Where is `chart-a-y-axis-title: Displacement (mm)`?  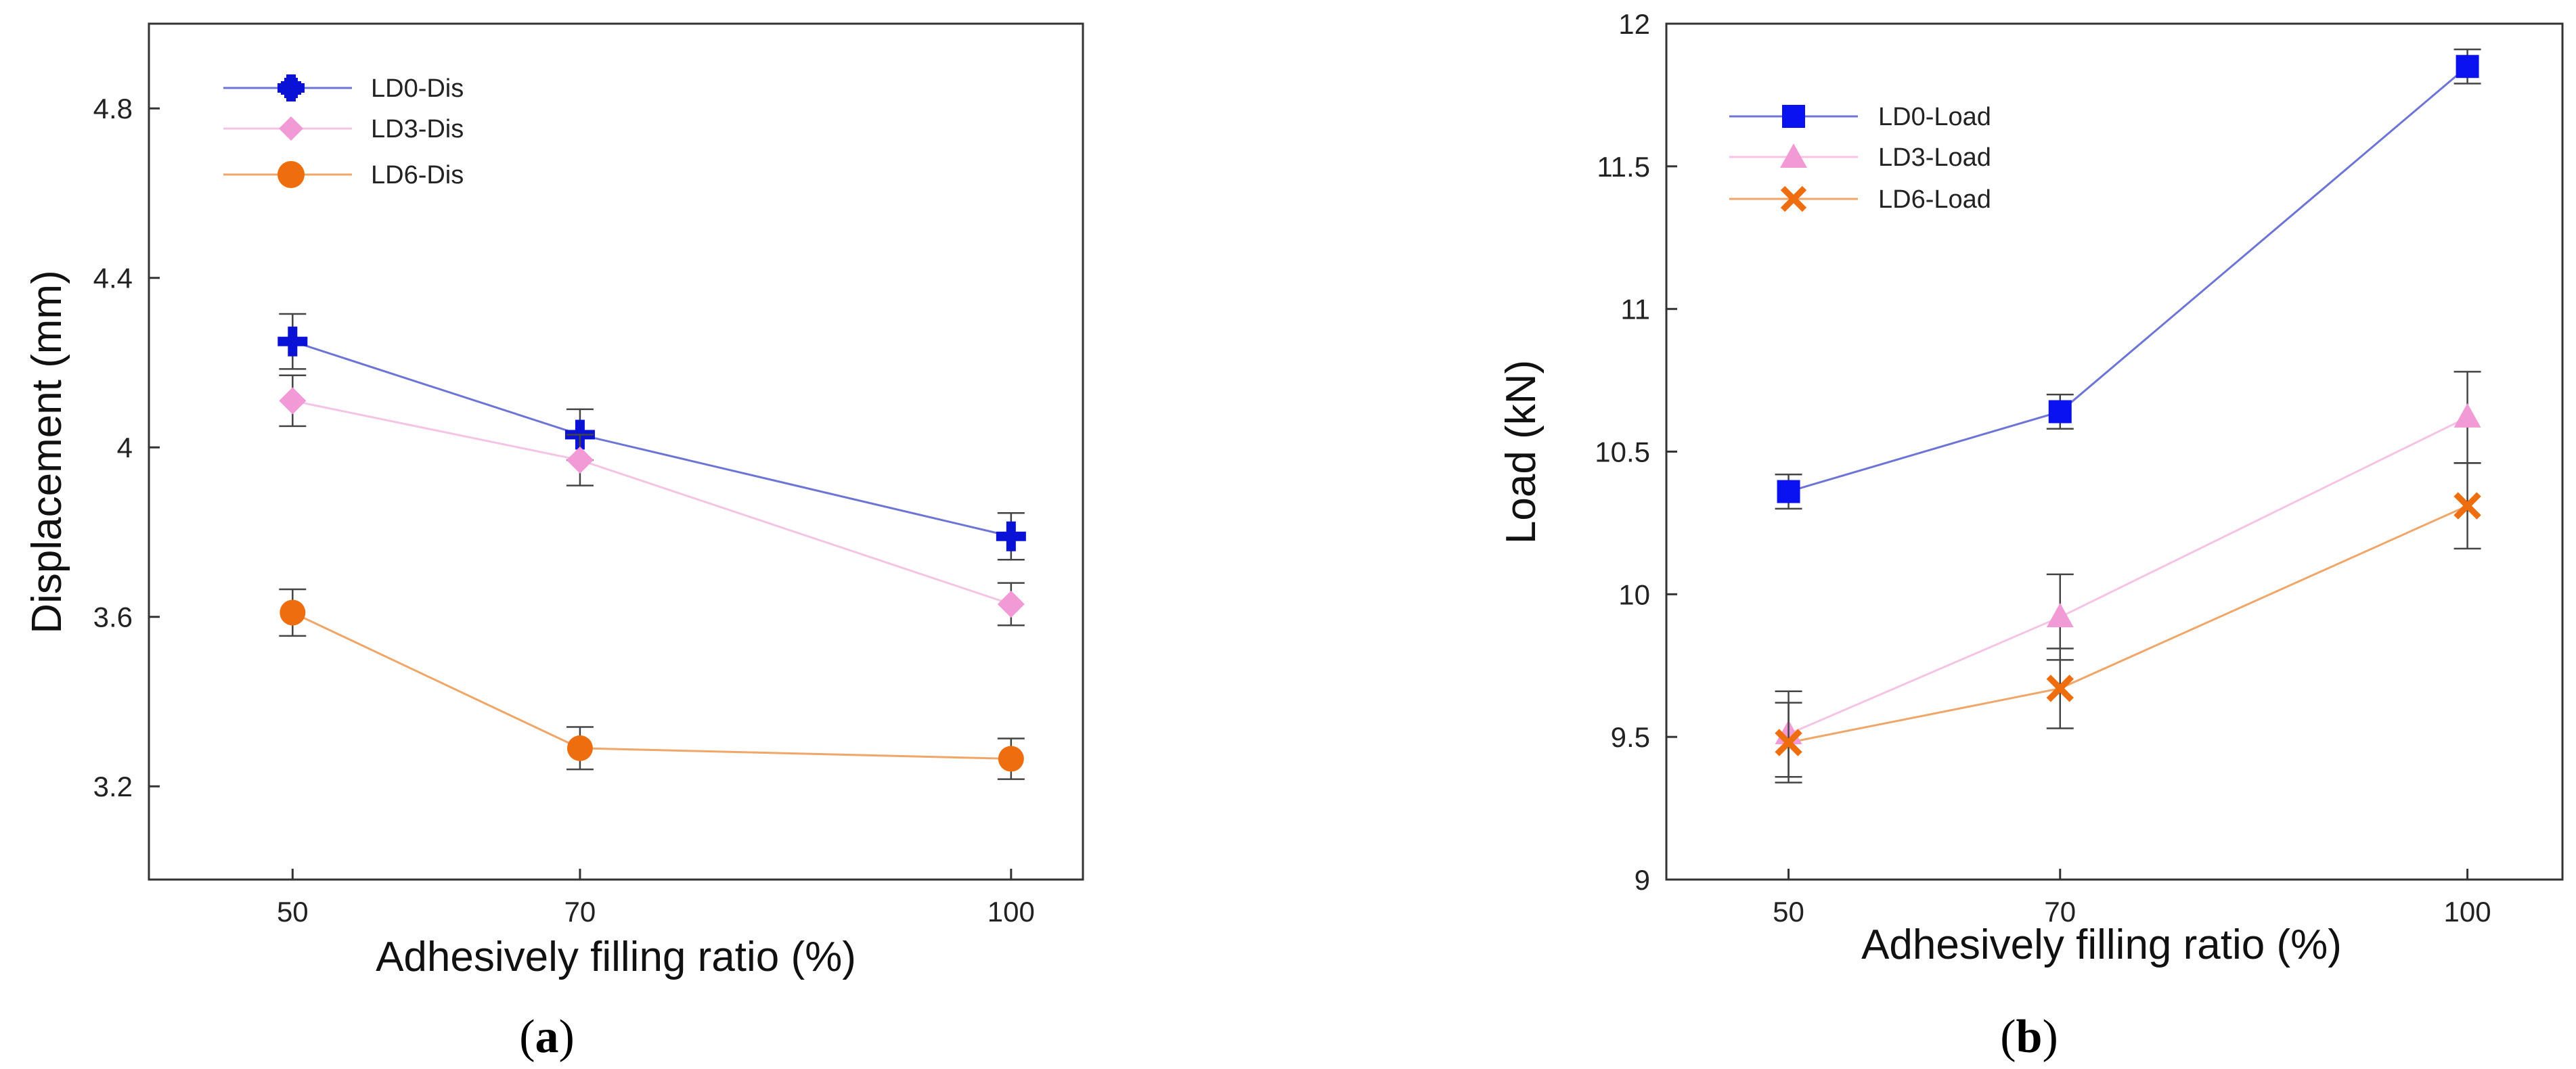
chart-a-y-axis-title: Displacement (mm) is located at coordinates (47, 452).